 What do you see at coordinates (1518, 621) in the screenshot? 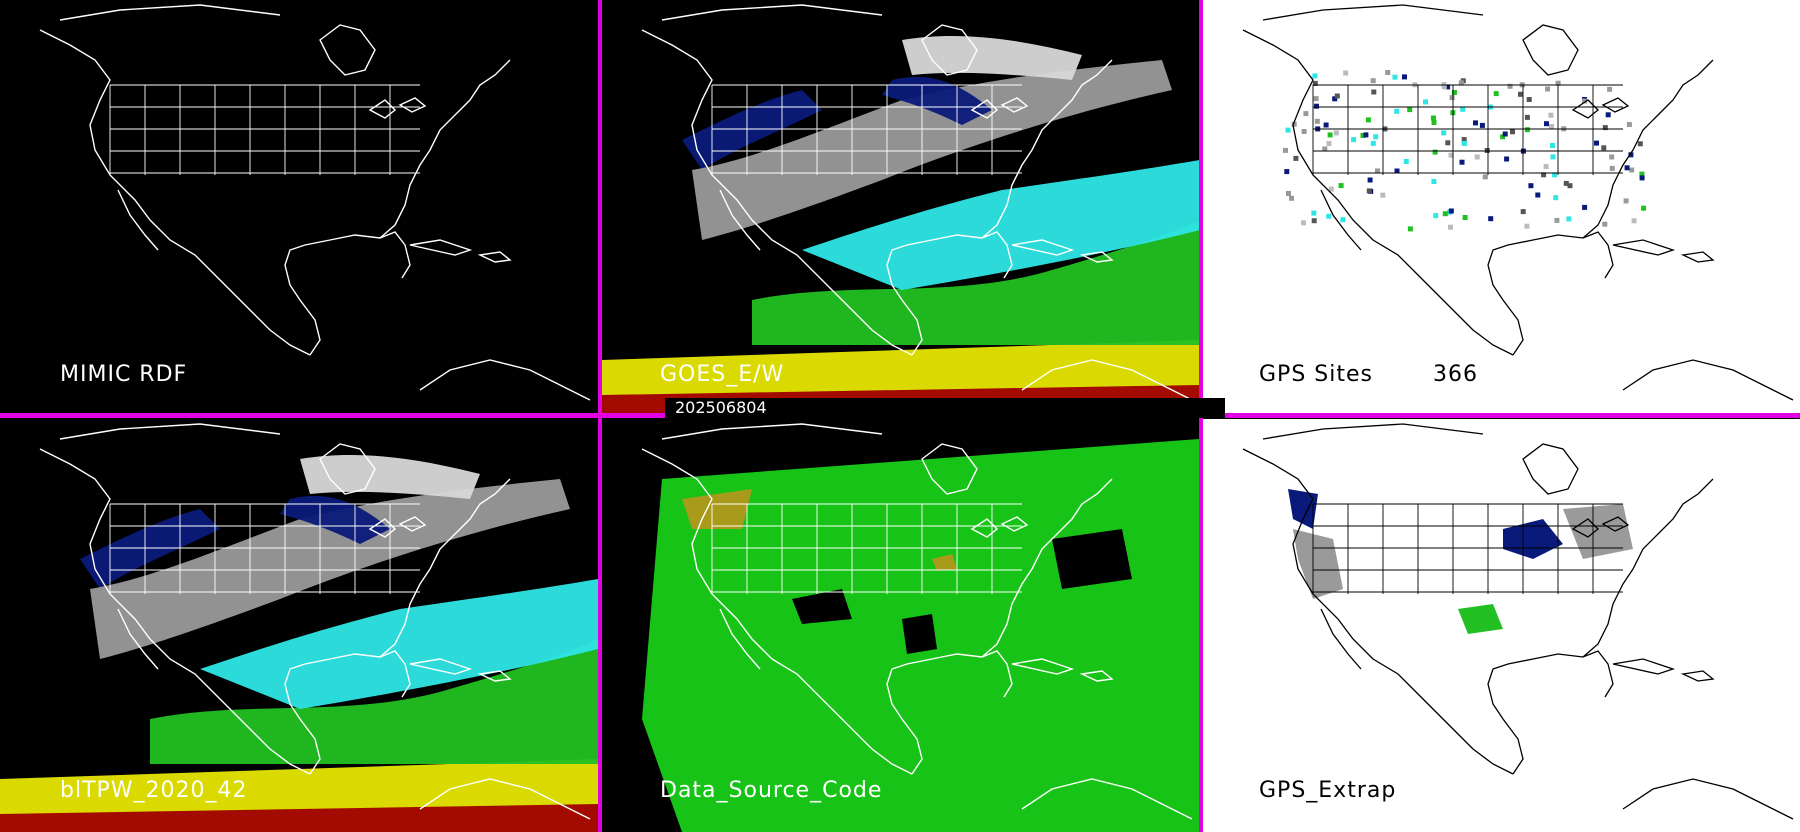
I see `map-gps-extrap` at bounding box center [1518, 621].